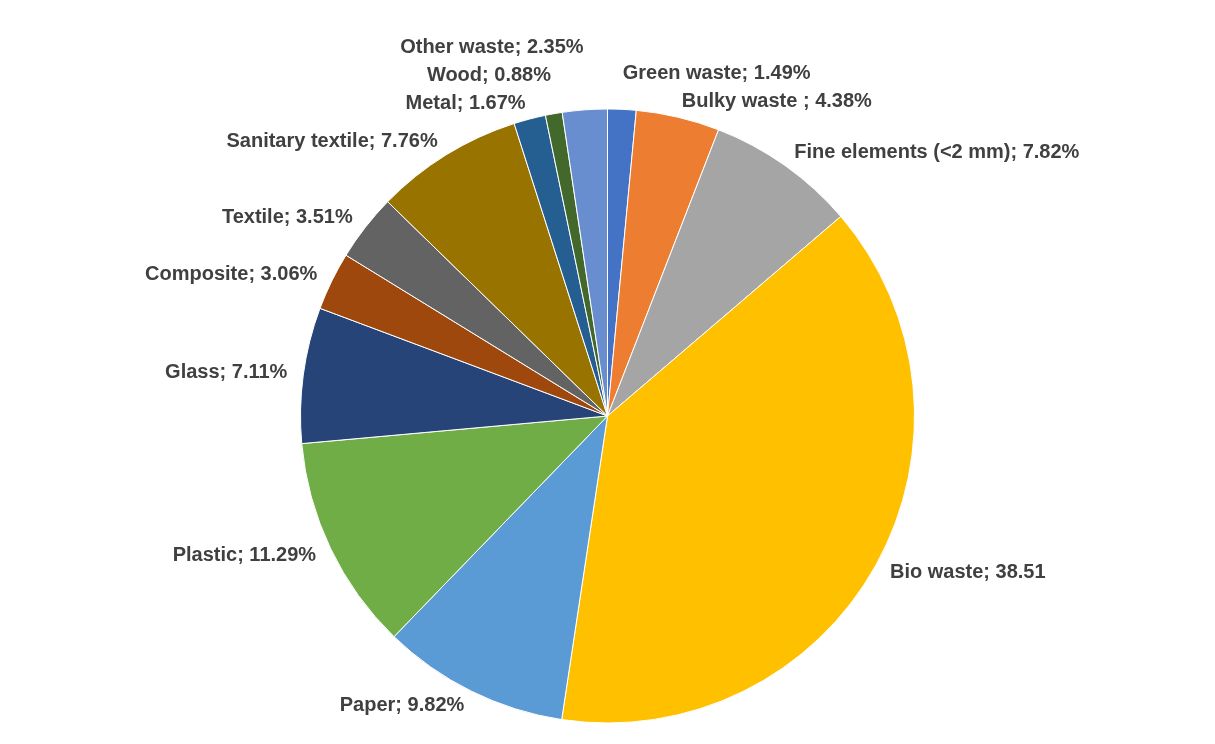  Describe the element at coordinates (332, 139) in the screenshot. I see `slice-label: Sanitary textile; 7.76%` at that location.